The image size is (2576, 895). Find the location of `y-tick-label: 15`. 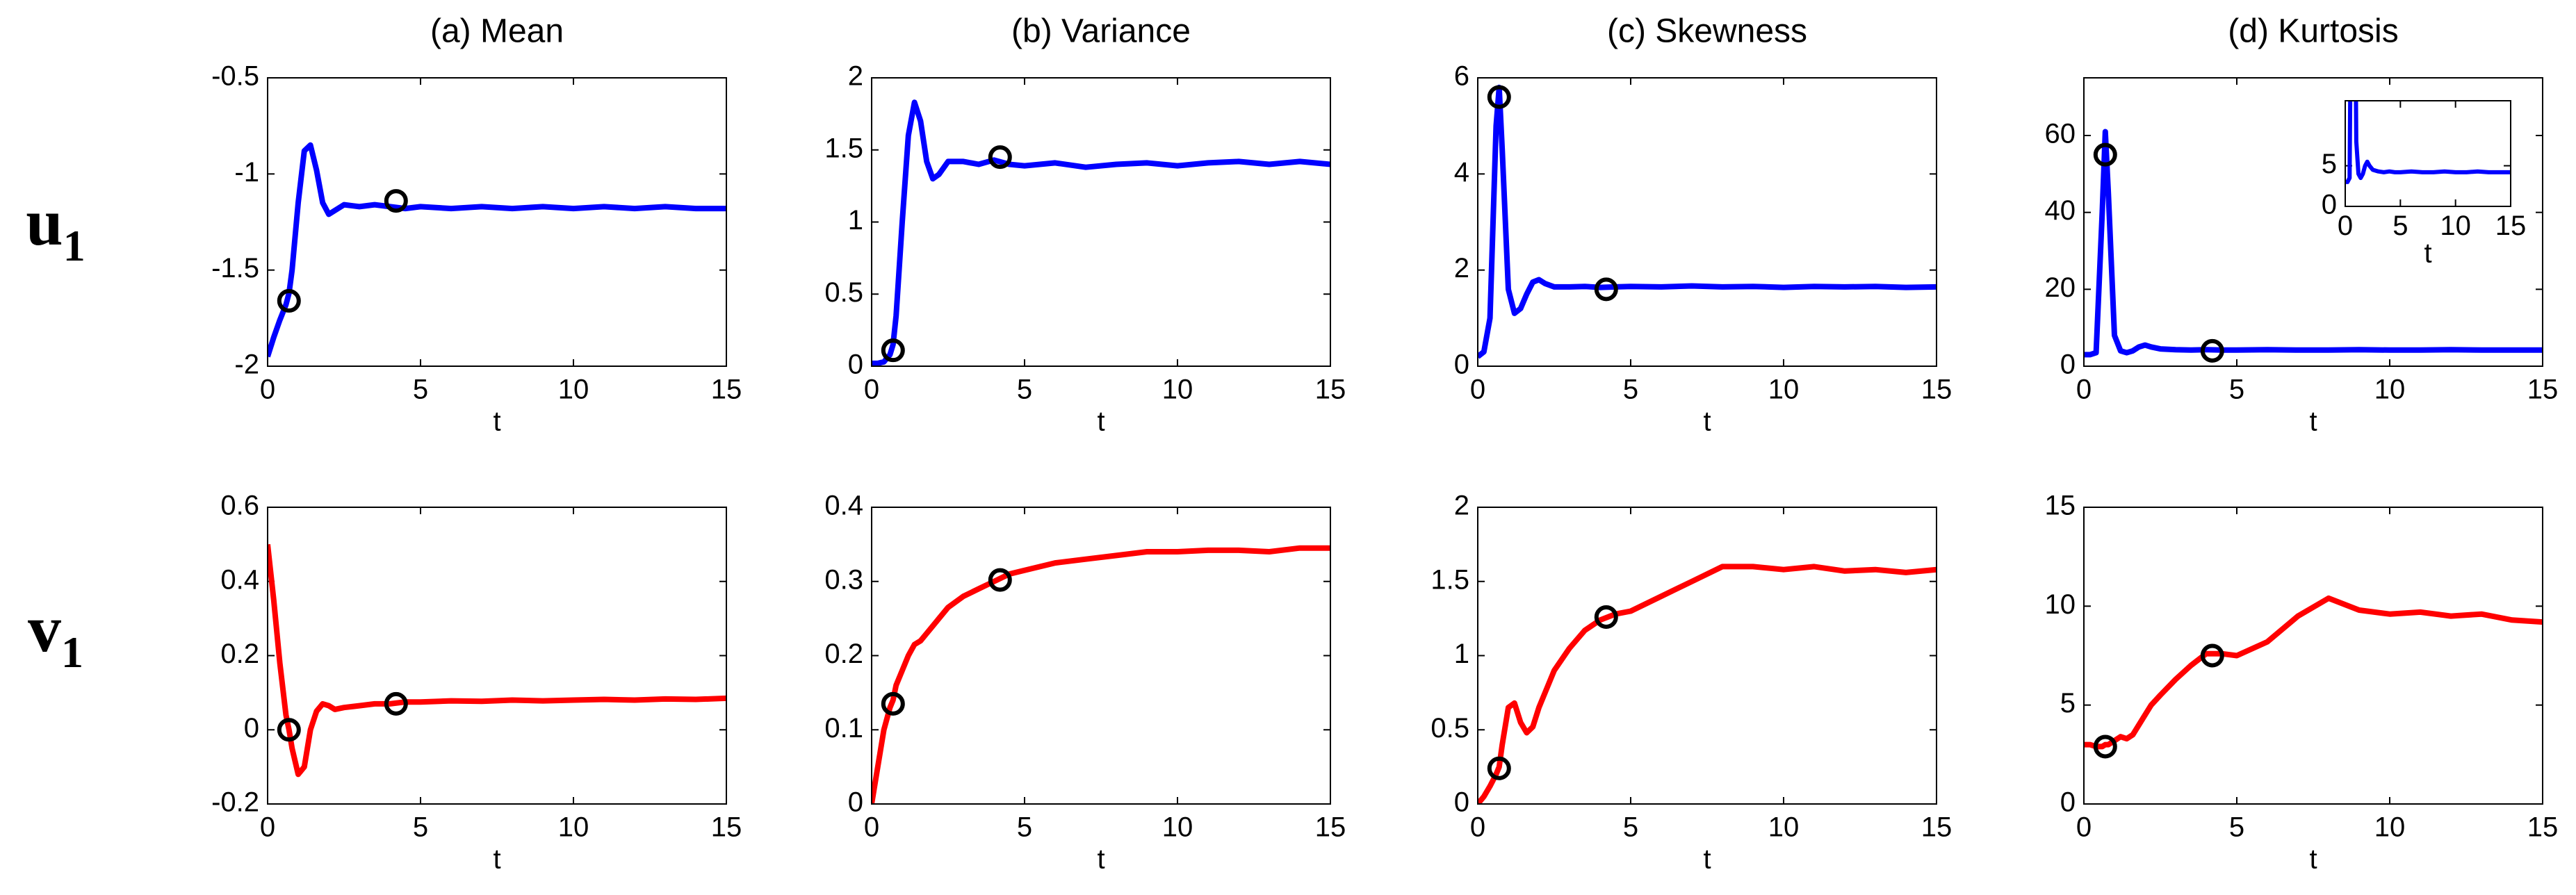

y-tick-label: 15 is located at coordinates (2060, 506).